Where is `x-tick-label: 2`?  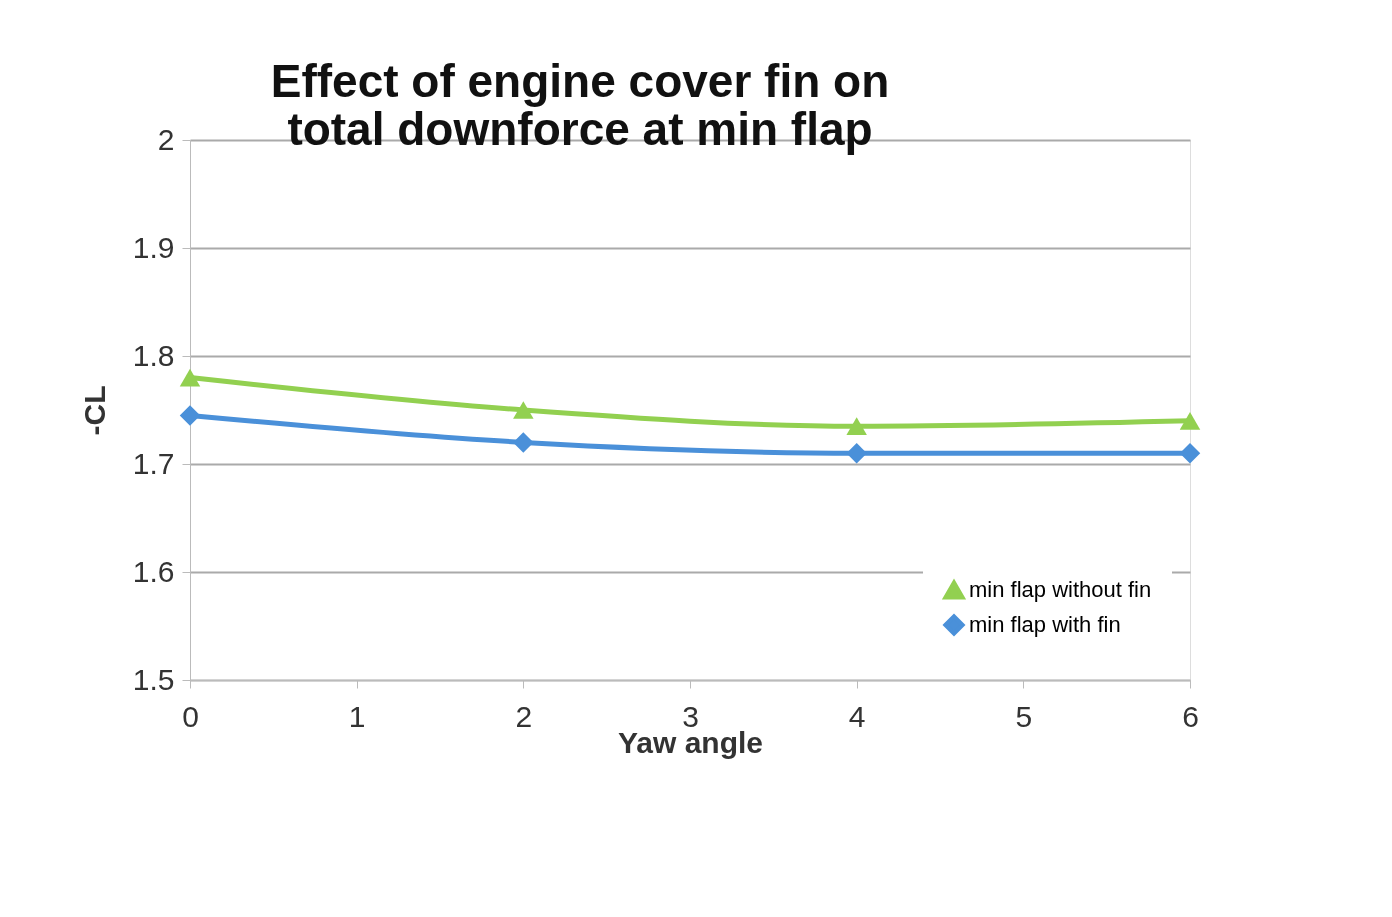 x-tick-label: 2 is located at coordinates (524, 716).